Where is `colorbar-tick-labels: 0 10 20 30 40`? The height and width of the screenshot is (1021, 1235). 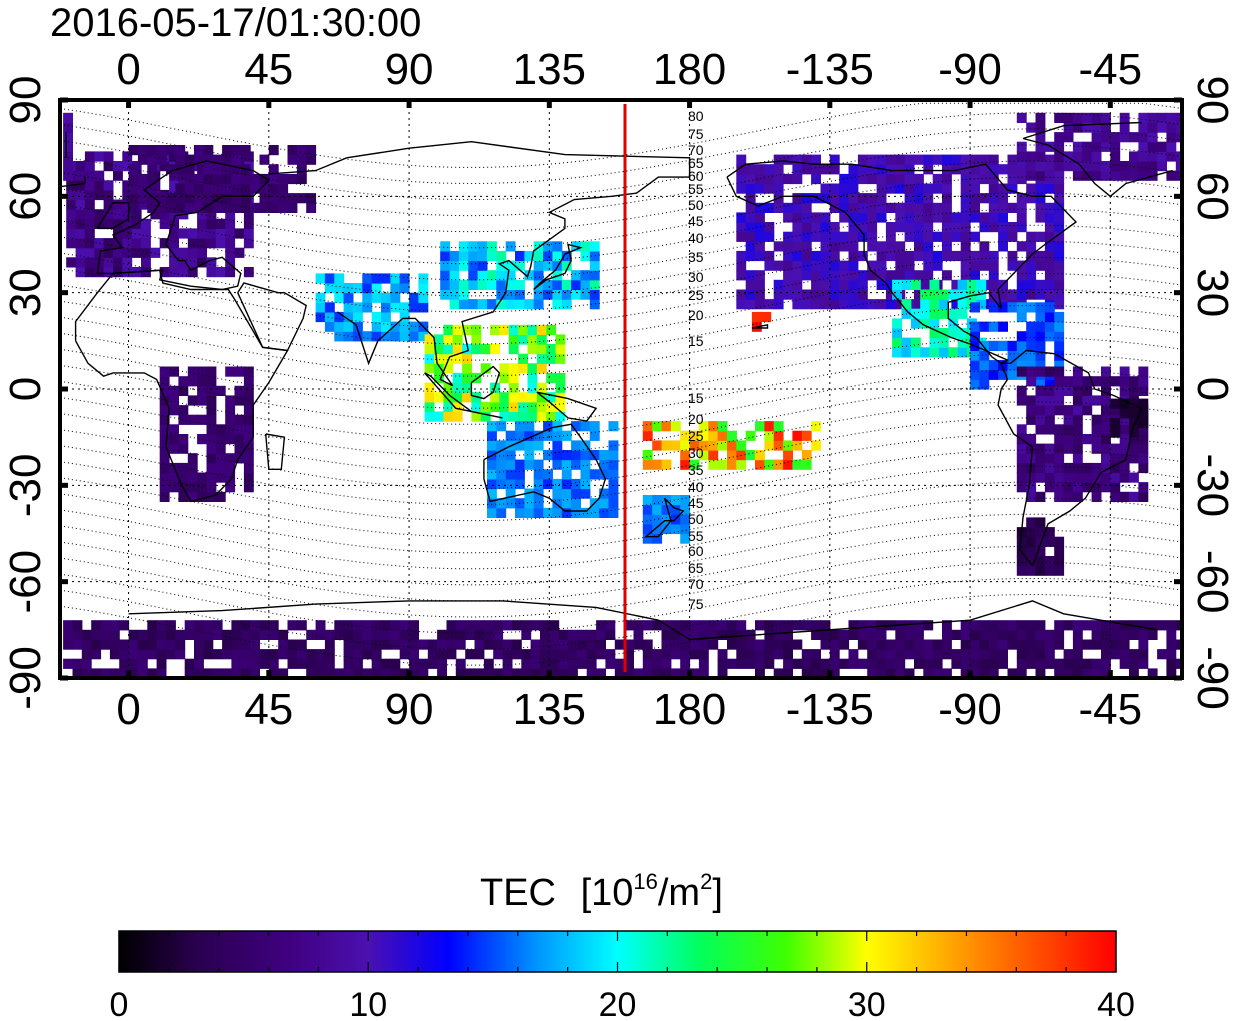 colorbar-tick-labels: 0 10 20 30 40 is located at coordinates (622, 1003).